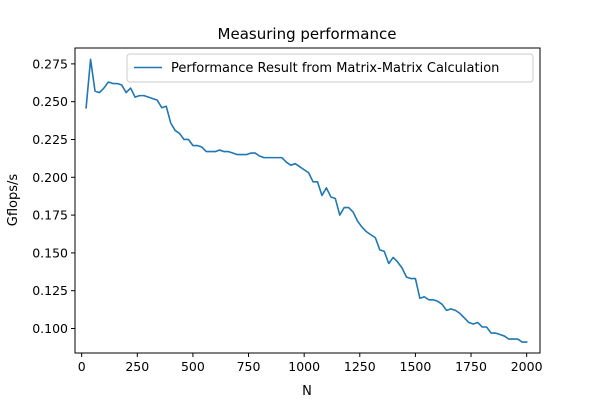 The image size is (600, 400). Describe the element at coordinates (50, 215) in the screenshot. I see `y-tick-label: 0.175` at that location.